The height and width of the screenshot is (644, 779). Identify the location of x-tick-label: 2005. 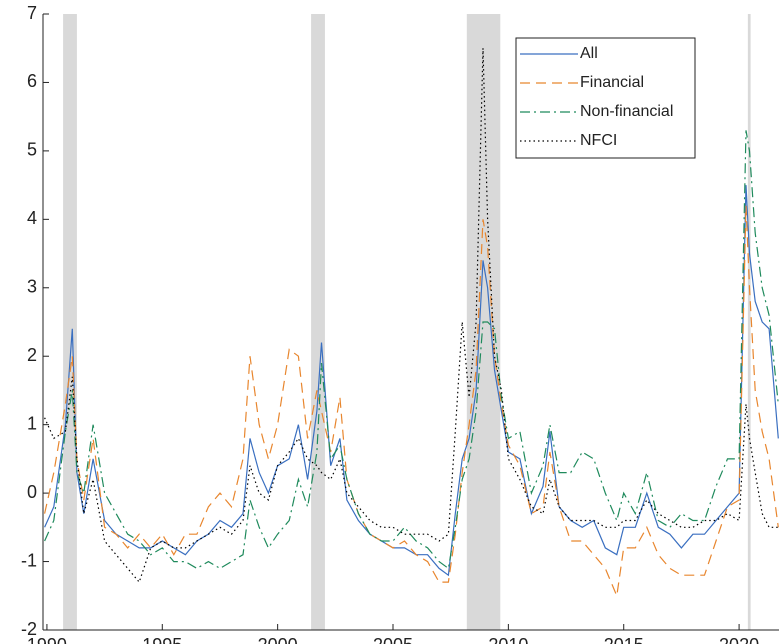
(393, 639).